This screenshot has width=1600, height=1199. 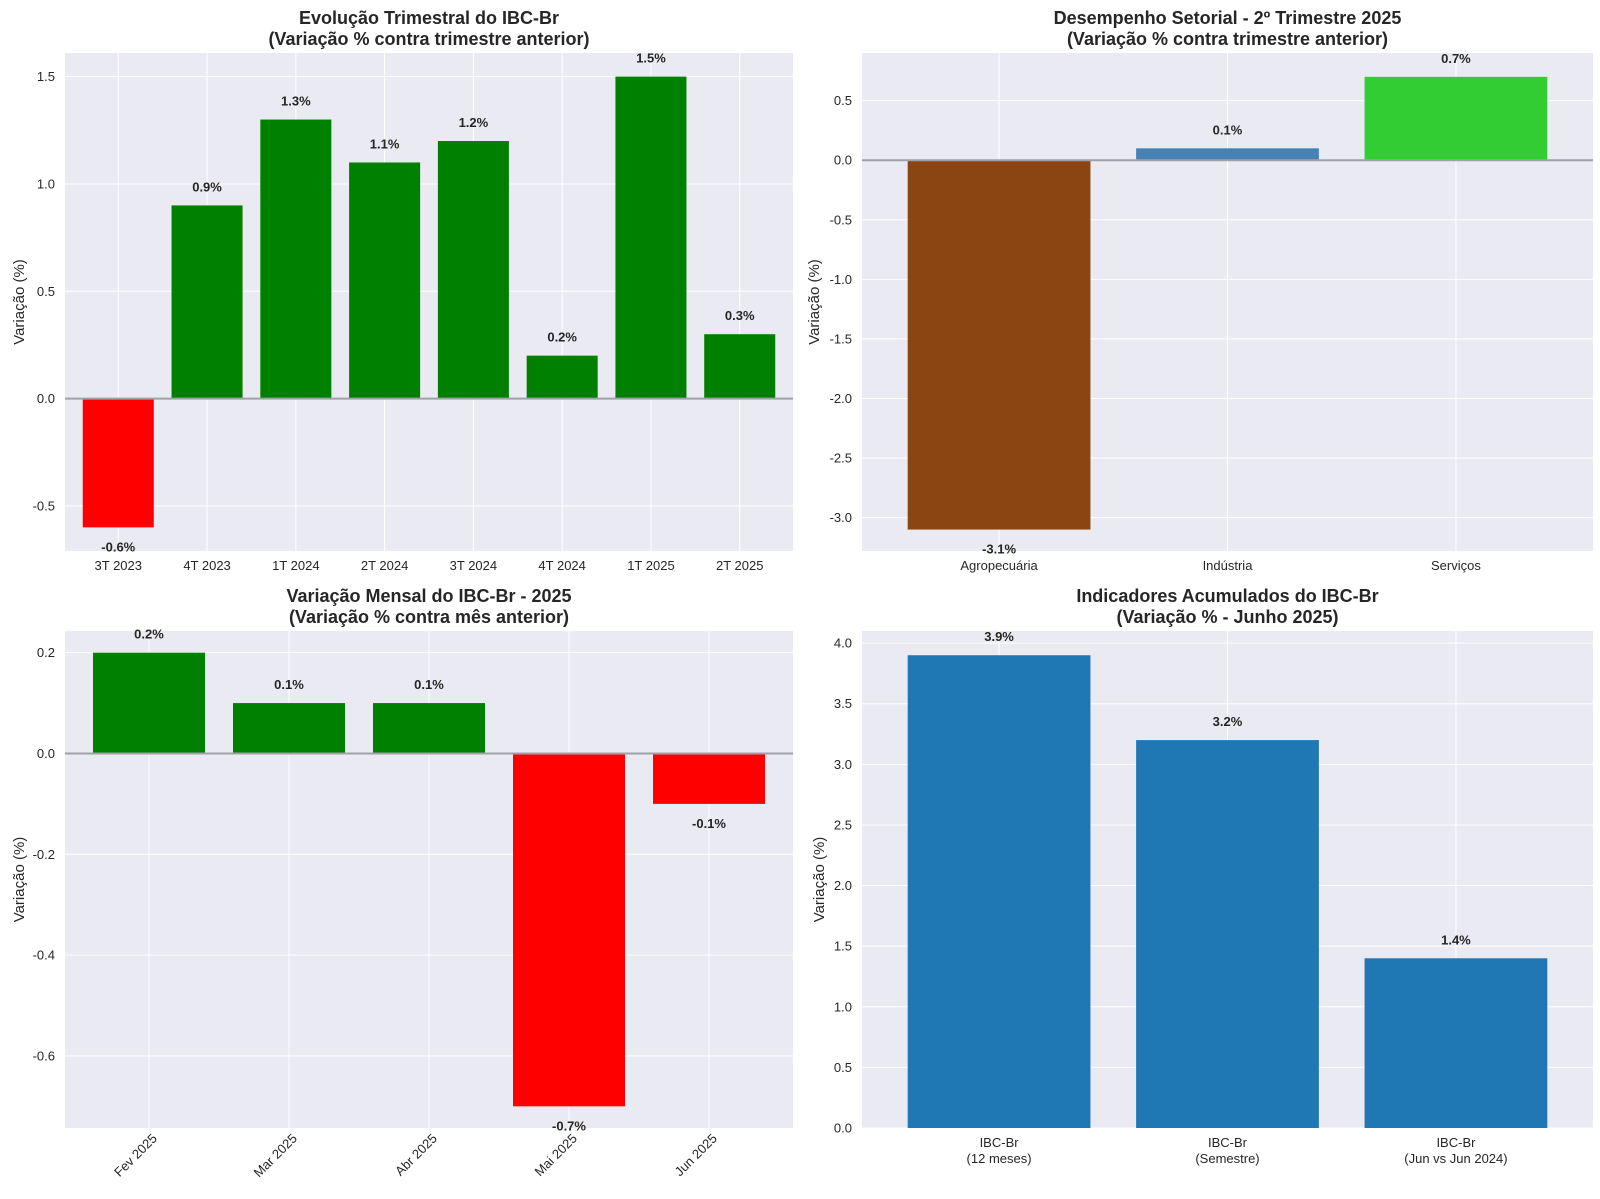 I want to click on y-tick-label: -3.0, so click(x=841, y=517).